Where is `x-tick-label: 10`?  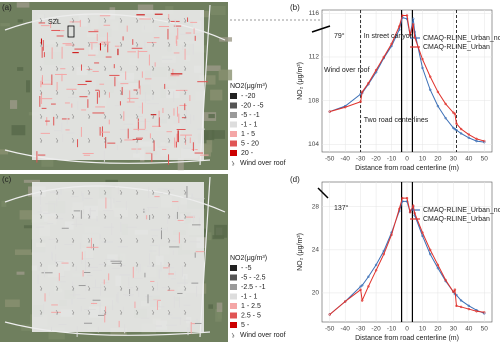
x-tick-label: 10 is located at coordinates (423, 329).